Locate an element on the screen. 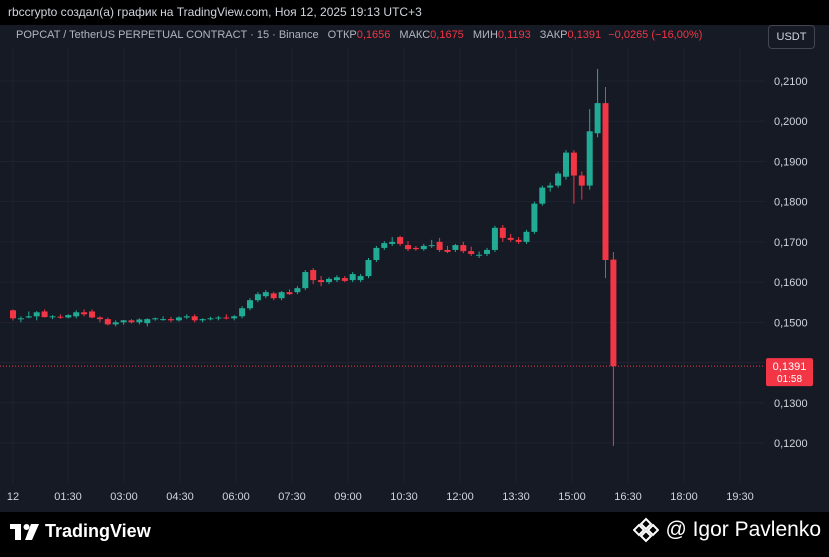 This screenshot has height=557, width=829. price-tick-label: 0,1600 is located at coordinates (791, 283).